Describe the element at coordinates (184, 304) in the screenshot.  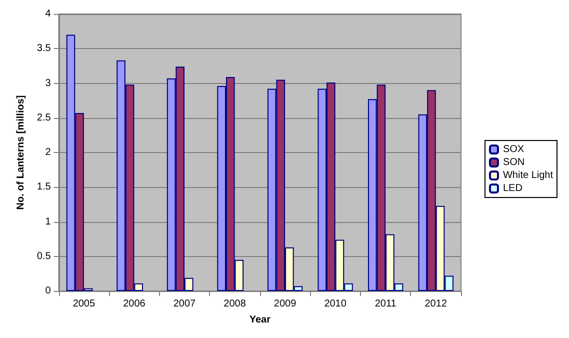
I see `x-tick-label: 2007` at that location.